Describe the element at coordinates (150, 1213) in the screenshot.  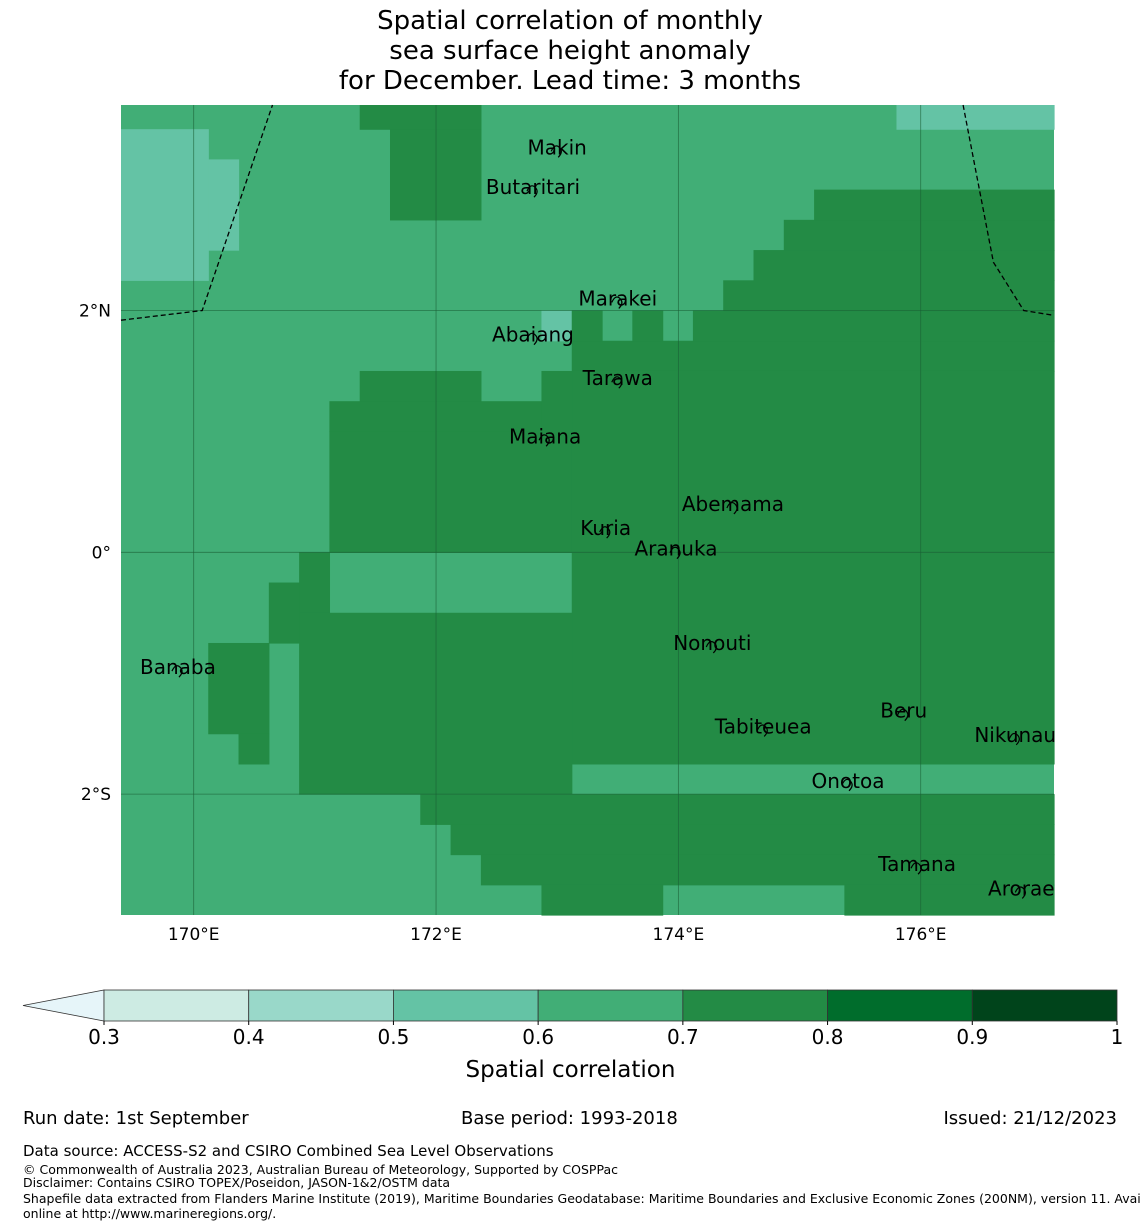
I see `shapefile-credit-2: online at http://www.marineregions.org/.` at that location.